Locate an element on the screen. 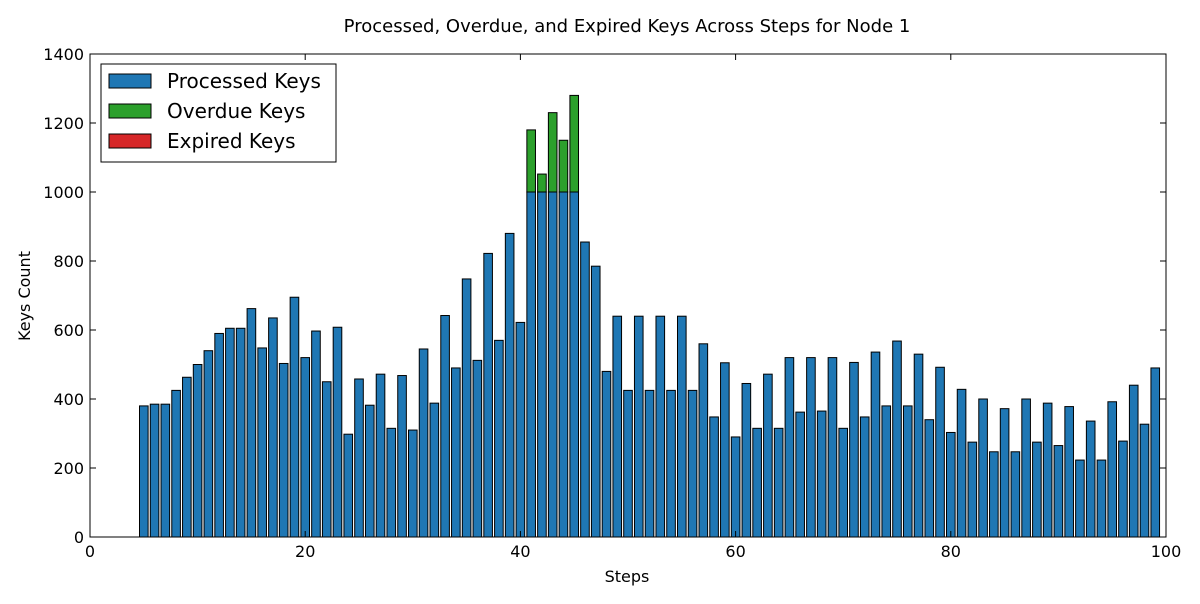 The image size is (1200, 604). y-tick-label: 800 is located at coordinates (68, 261).